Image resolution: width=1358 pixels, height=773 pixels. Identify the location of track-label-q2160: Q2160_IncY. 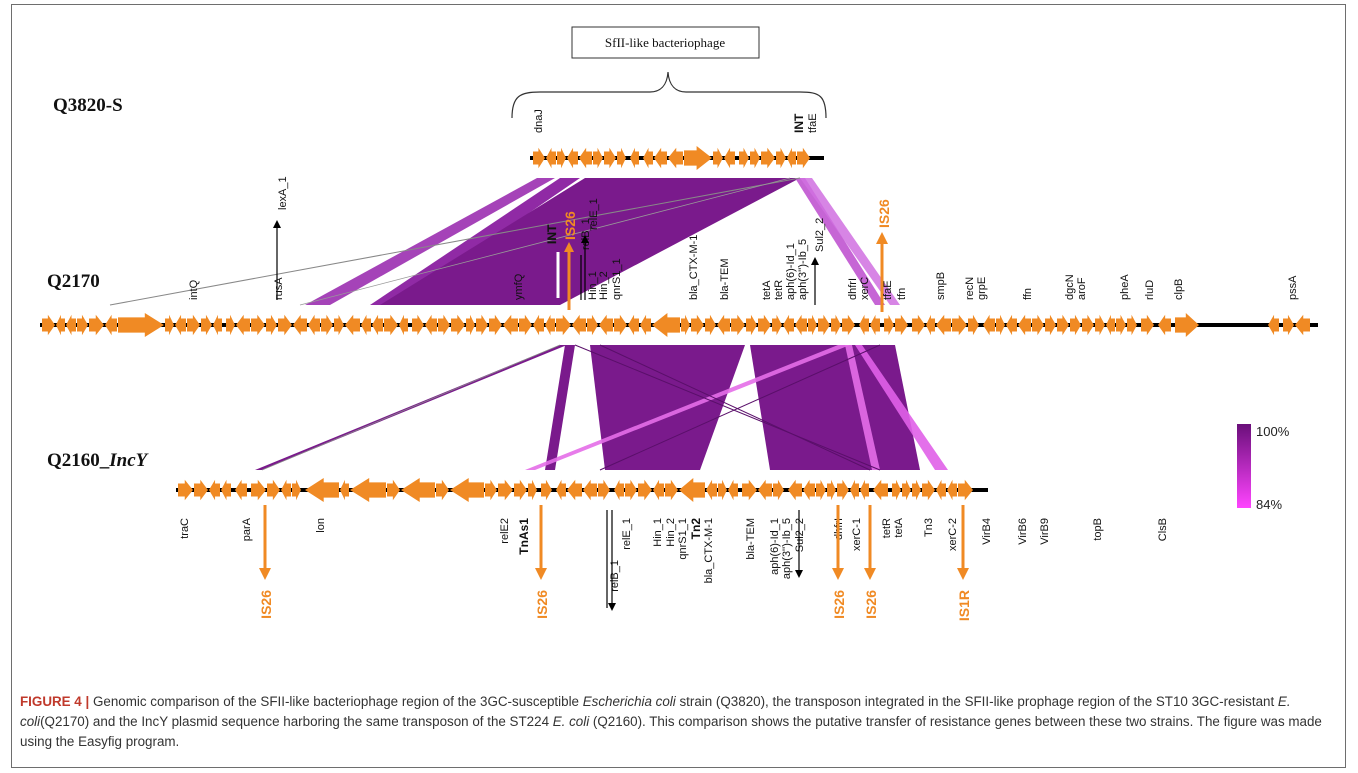
(98, 460).